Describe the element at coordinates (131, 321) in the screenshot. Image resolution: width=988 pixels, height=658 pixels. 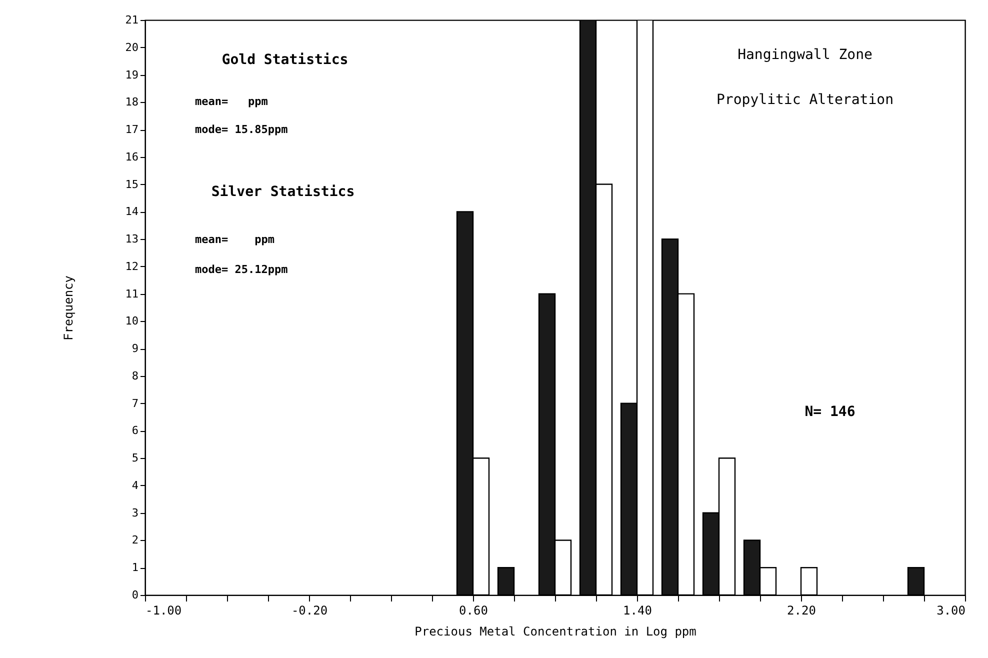
I see `y-tick-label: 10` at that location.